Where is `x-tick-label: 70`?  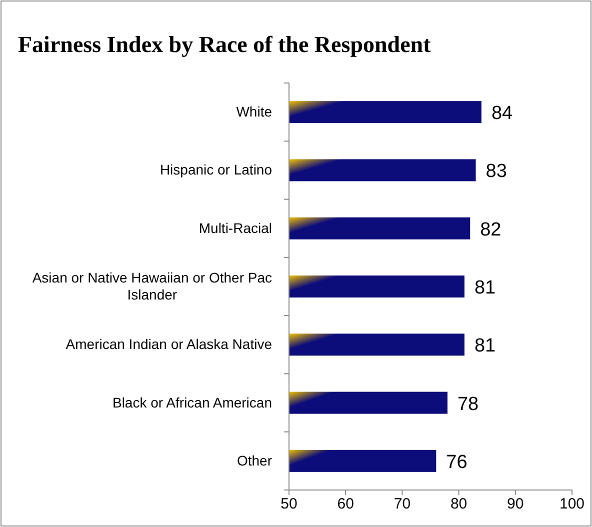
x-tick-label: 70 is located at coordinates (402, 504).